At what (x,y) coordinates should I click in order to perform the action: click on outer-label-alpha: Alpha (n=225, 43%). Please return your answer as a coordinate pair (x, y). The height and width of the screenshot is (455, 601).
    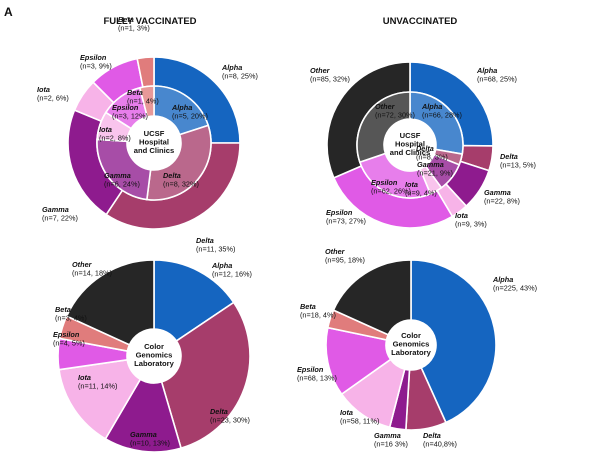
    Looking at the image, I should click on (514, 284).